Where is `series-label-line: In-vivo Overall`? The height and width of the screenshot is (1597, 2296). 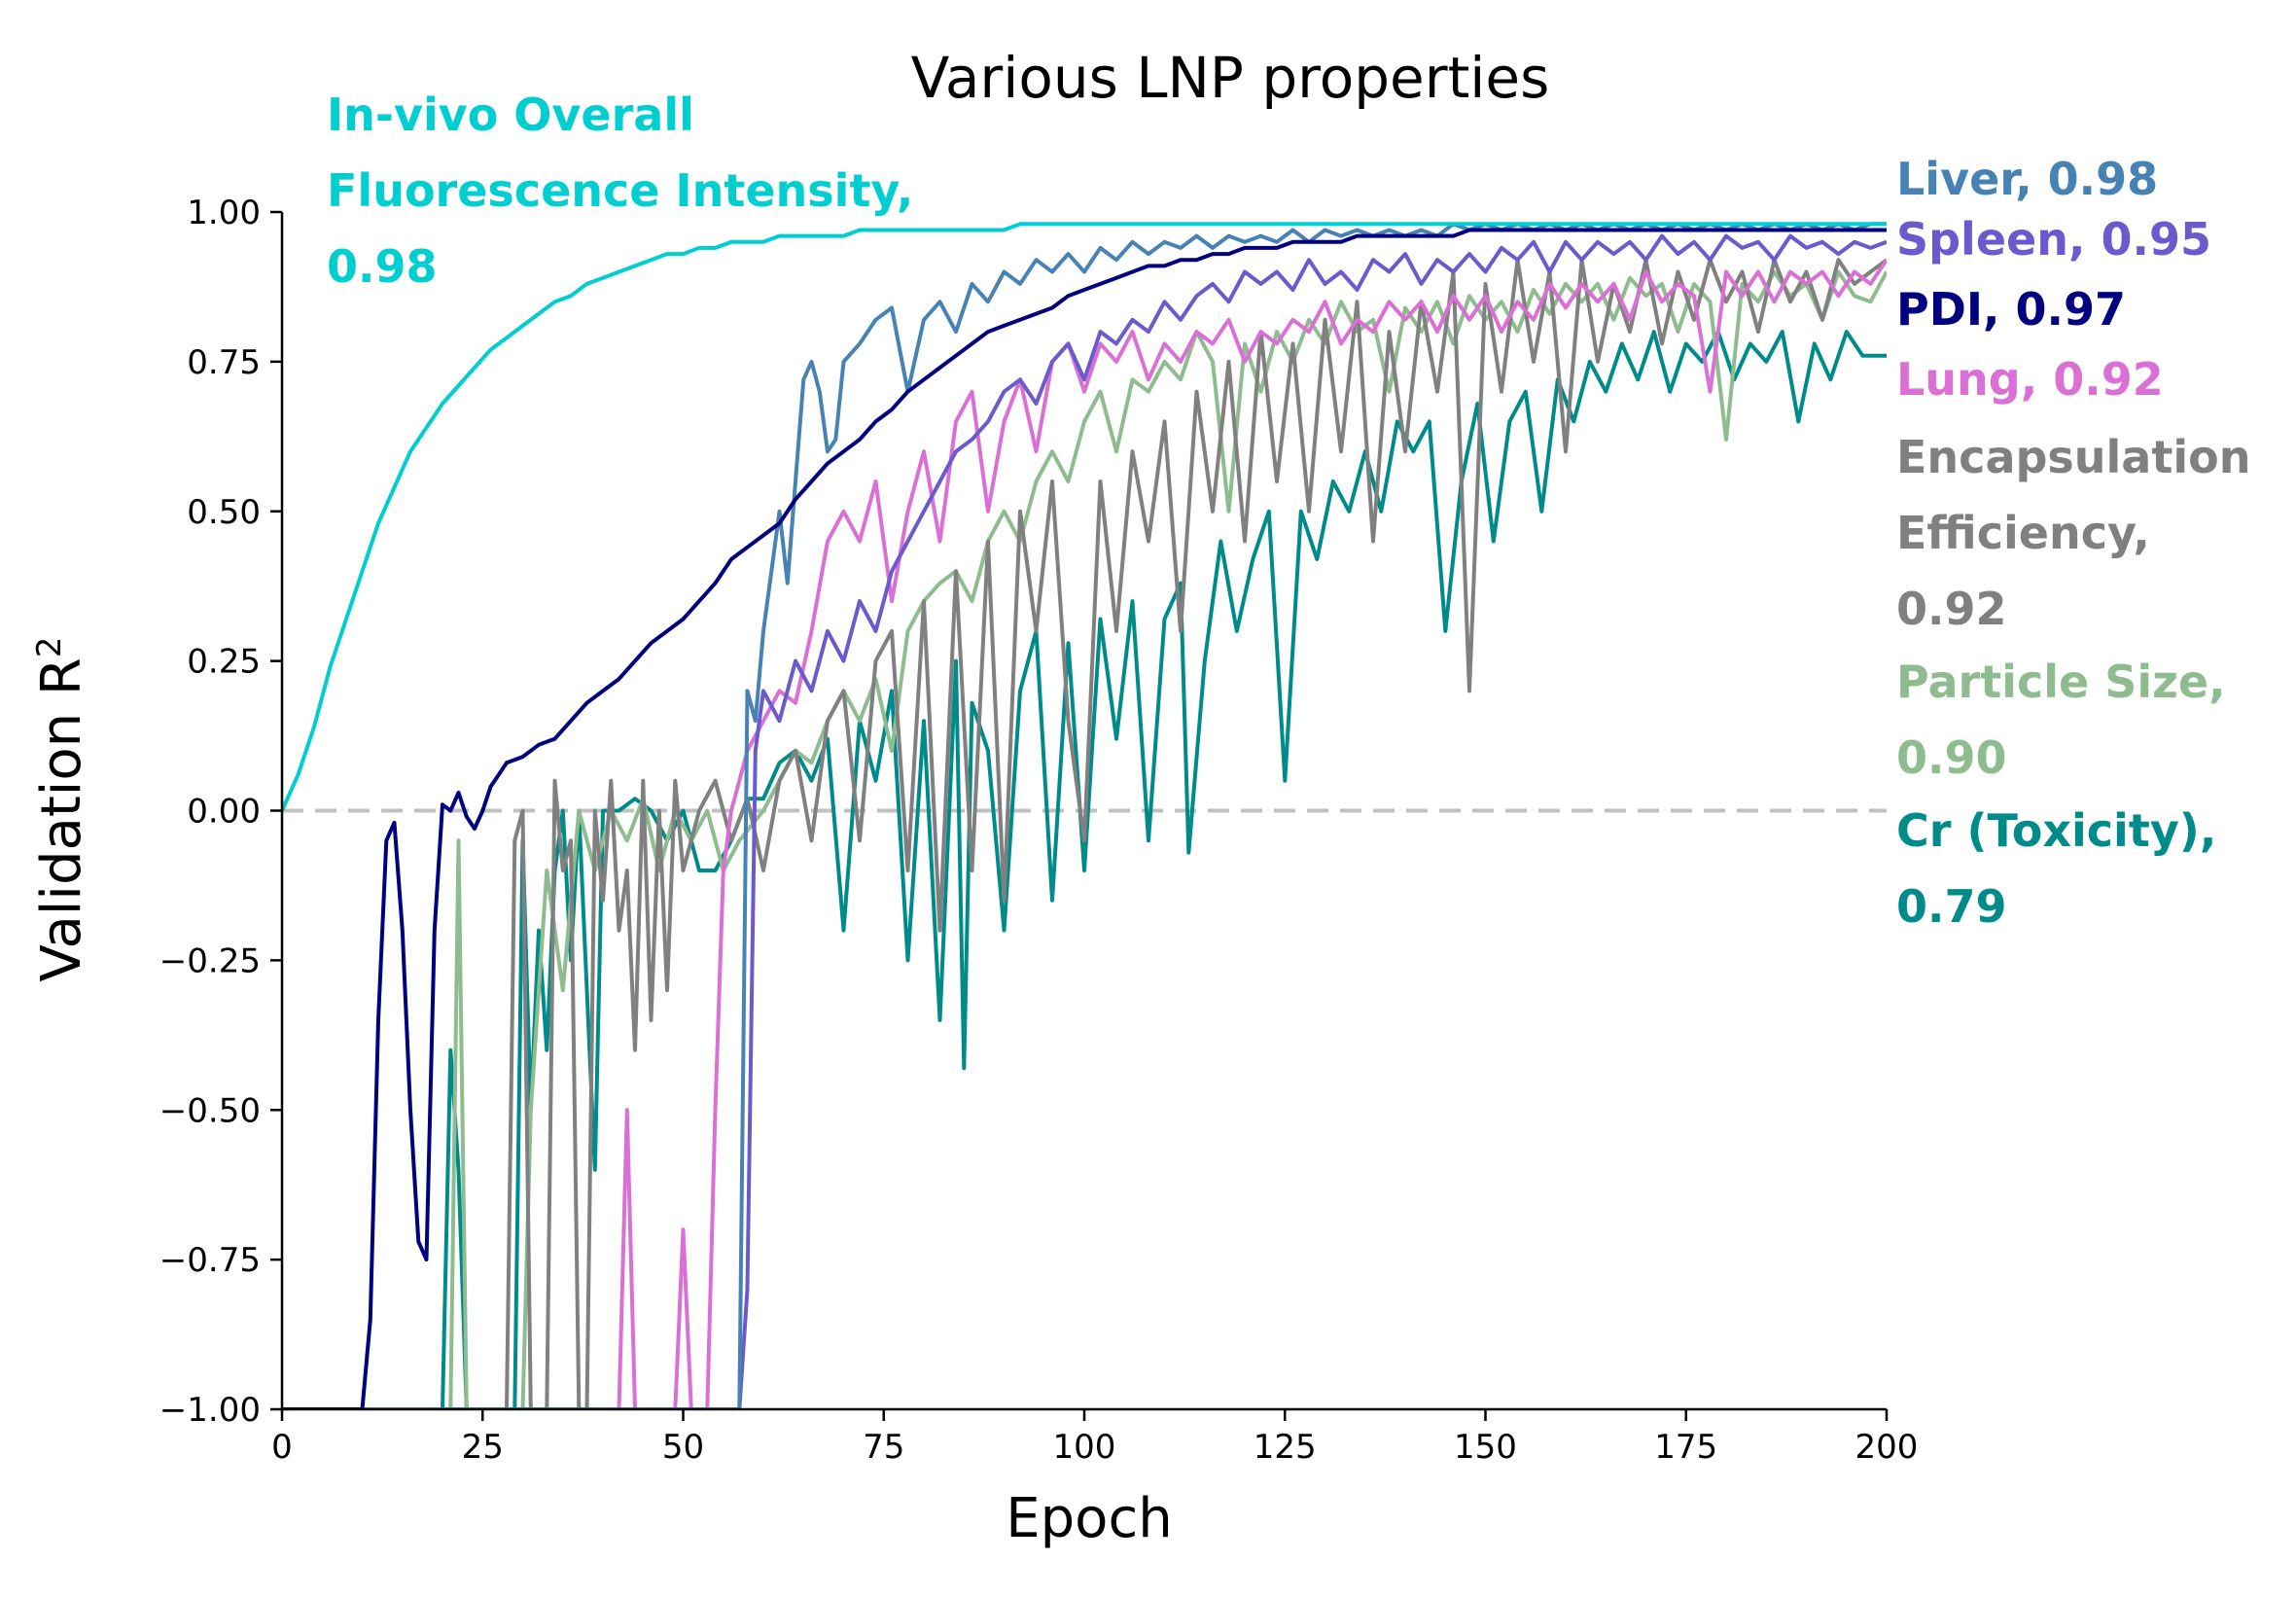
series-label-line: In-vivo Overall is located at coordinates (511, 115).